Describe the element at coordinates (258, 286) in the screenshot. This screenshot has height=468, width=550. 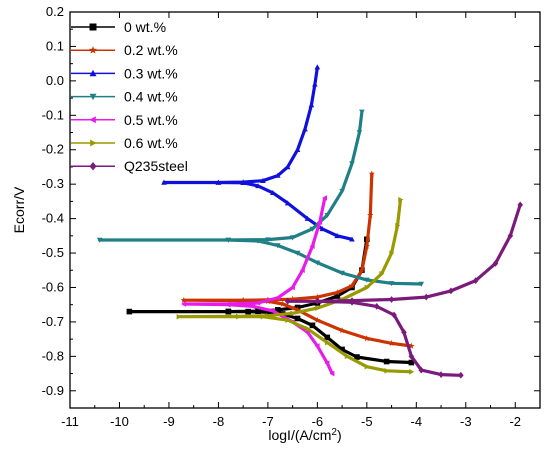
I see `series-line` at that location.